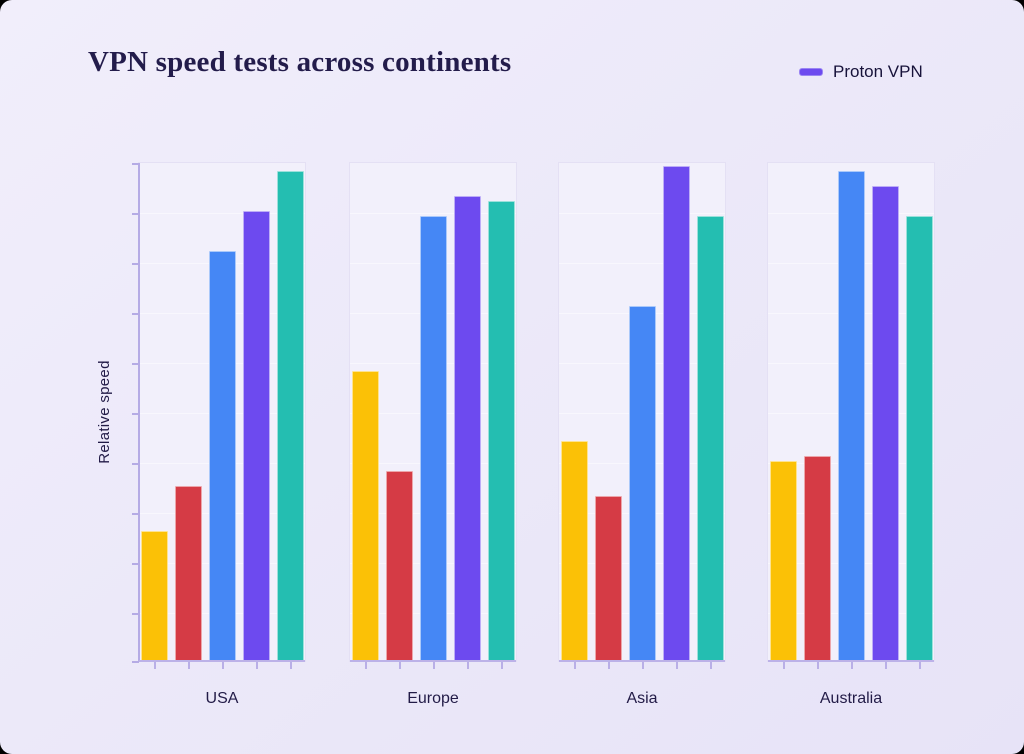  Describe the element at coordinates (574, 551) in the screenshot. I see `bar-yellow-vpn-asia` at that location.